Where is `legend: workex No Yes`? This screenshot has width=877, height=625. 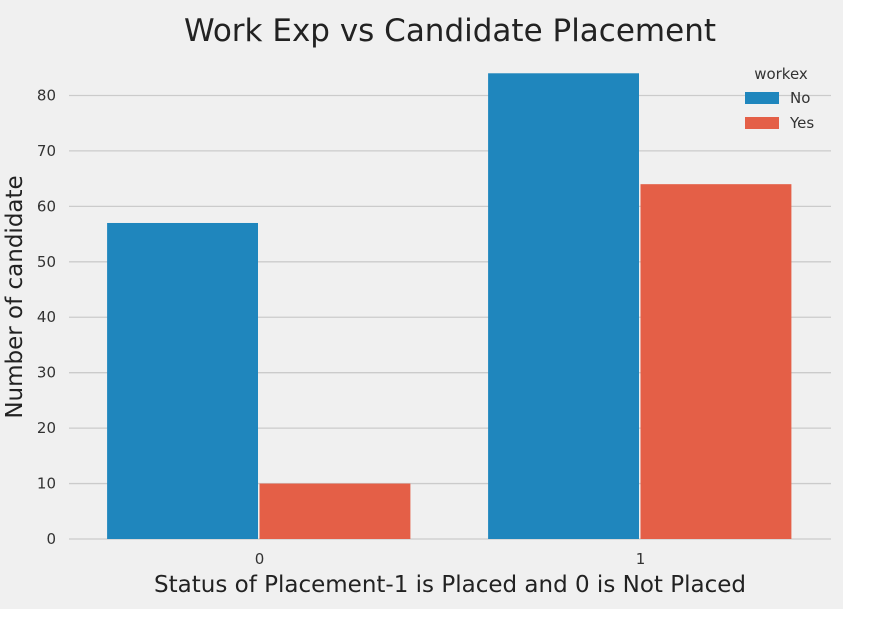
legend: workex No Yes is located at coordinates (779, 98).